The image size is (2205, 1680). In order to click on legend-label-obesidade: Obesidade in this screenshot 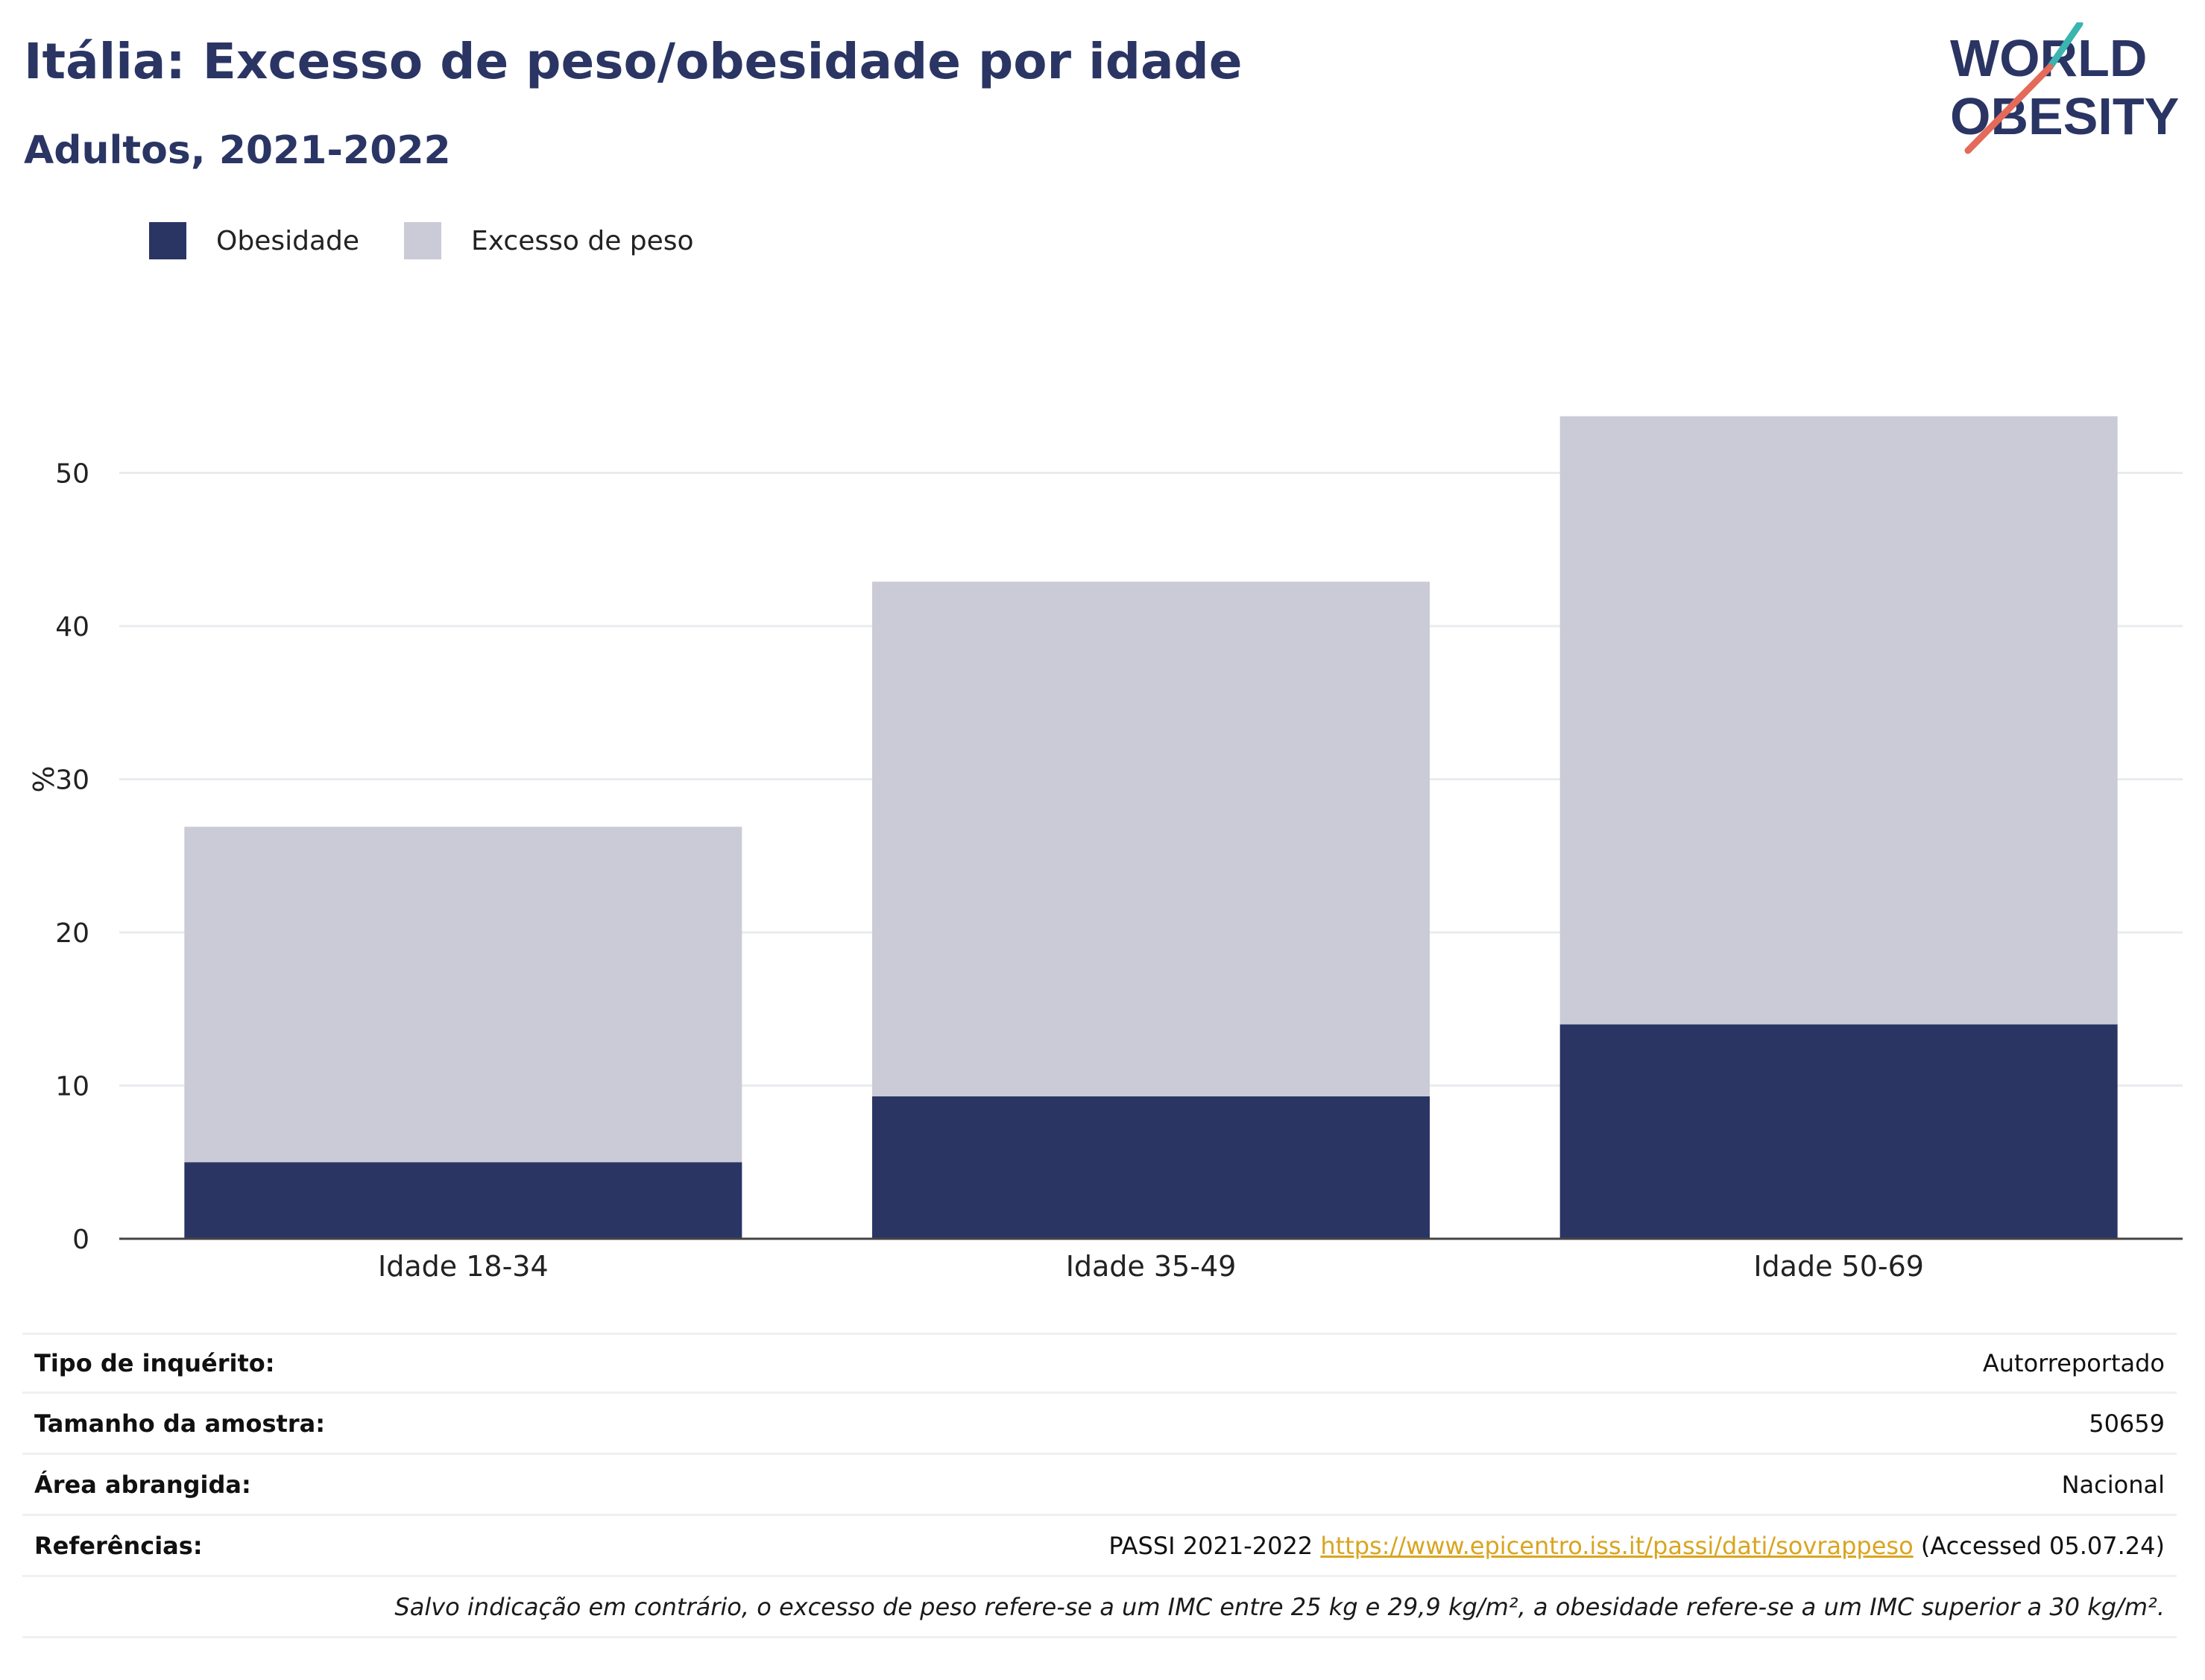, I will do `click(288, 240)`.